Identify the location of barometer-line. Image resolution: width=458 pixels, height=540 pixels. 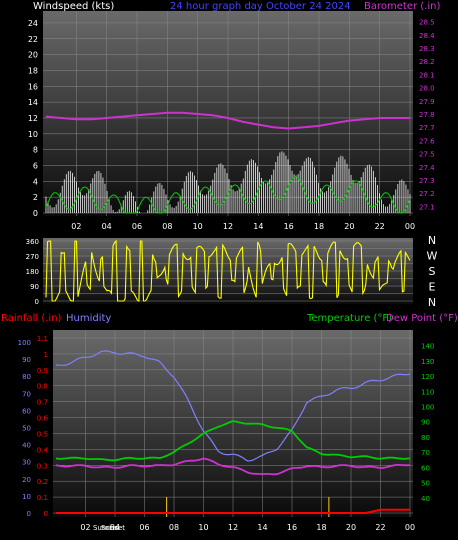
(227, 120).